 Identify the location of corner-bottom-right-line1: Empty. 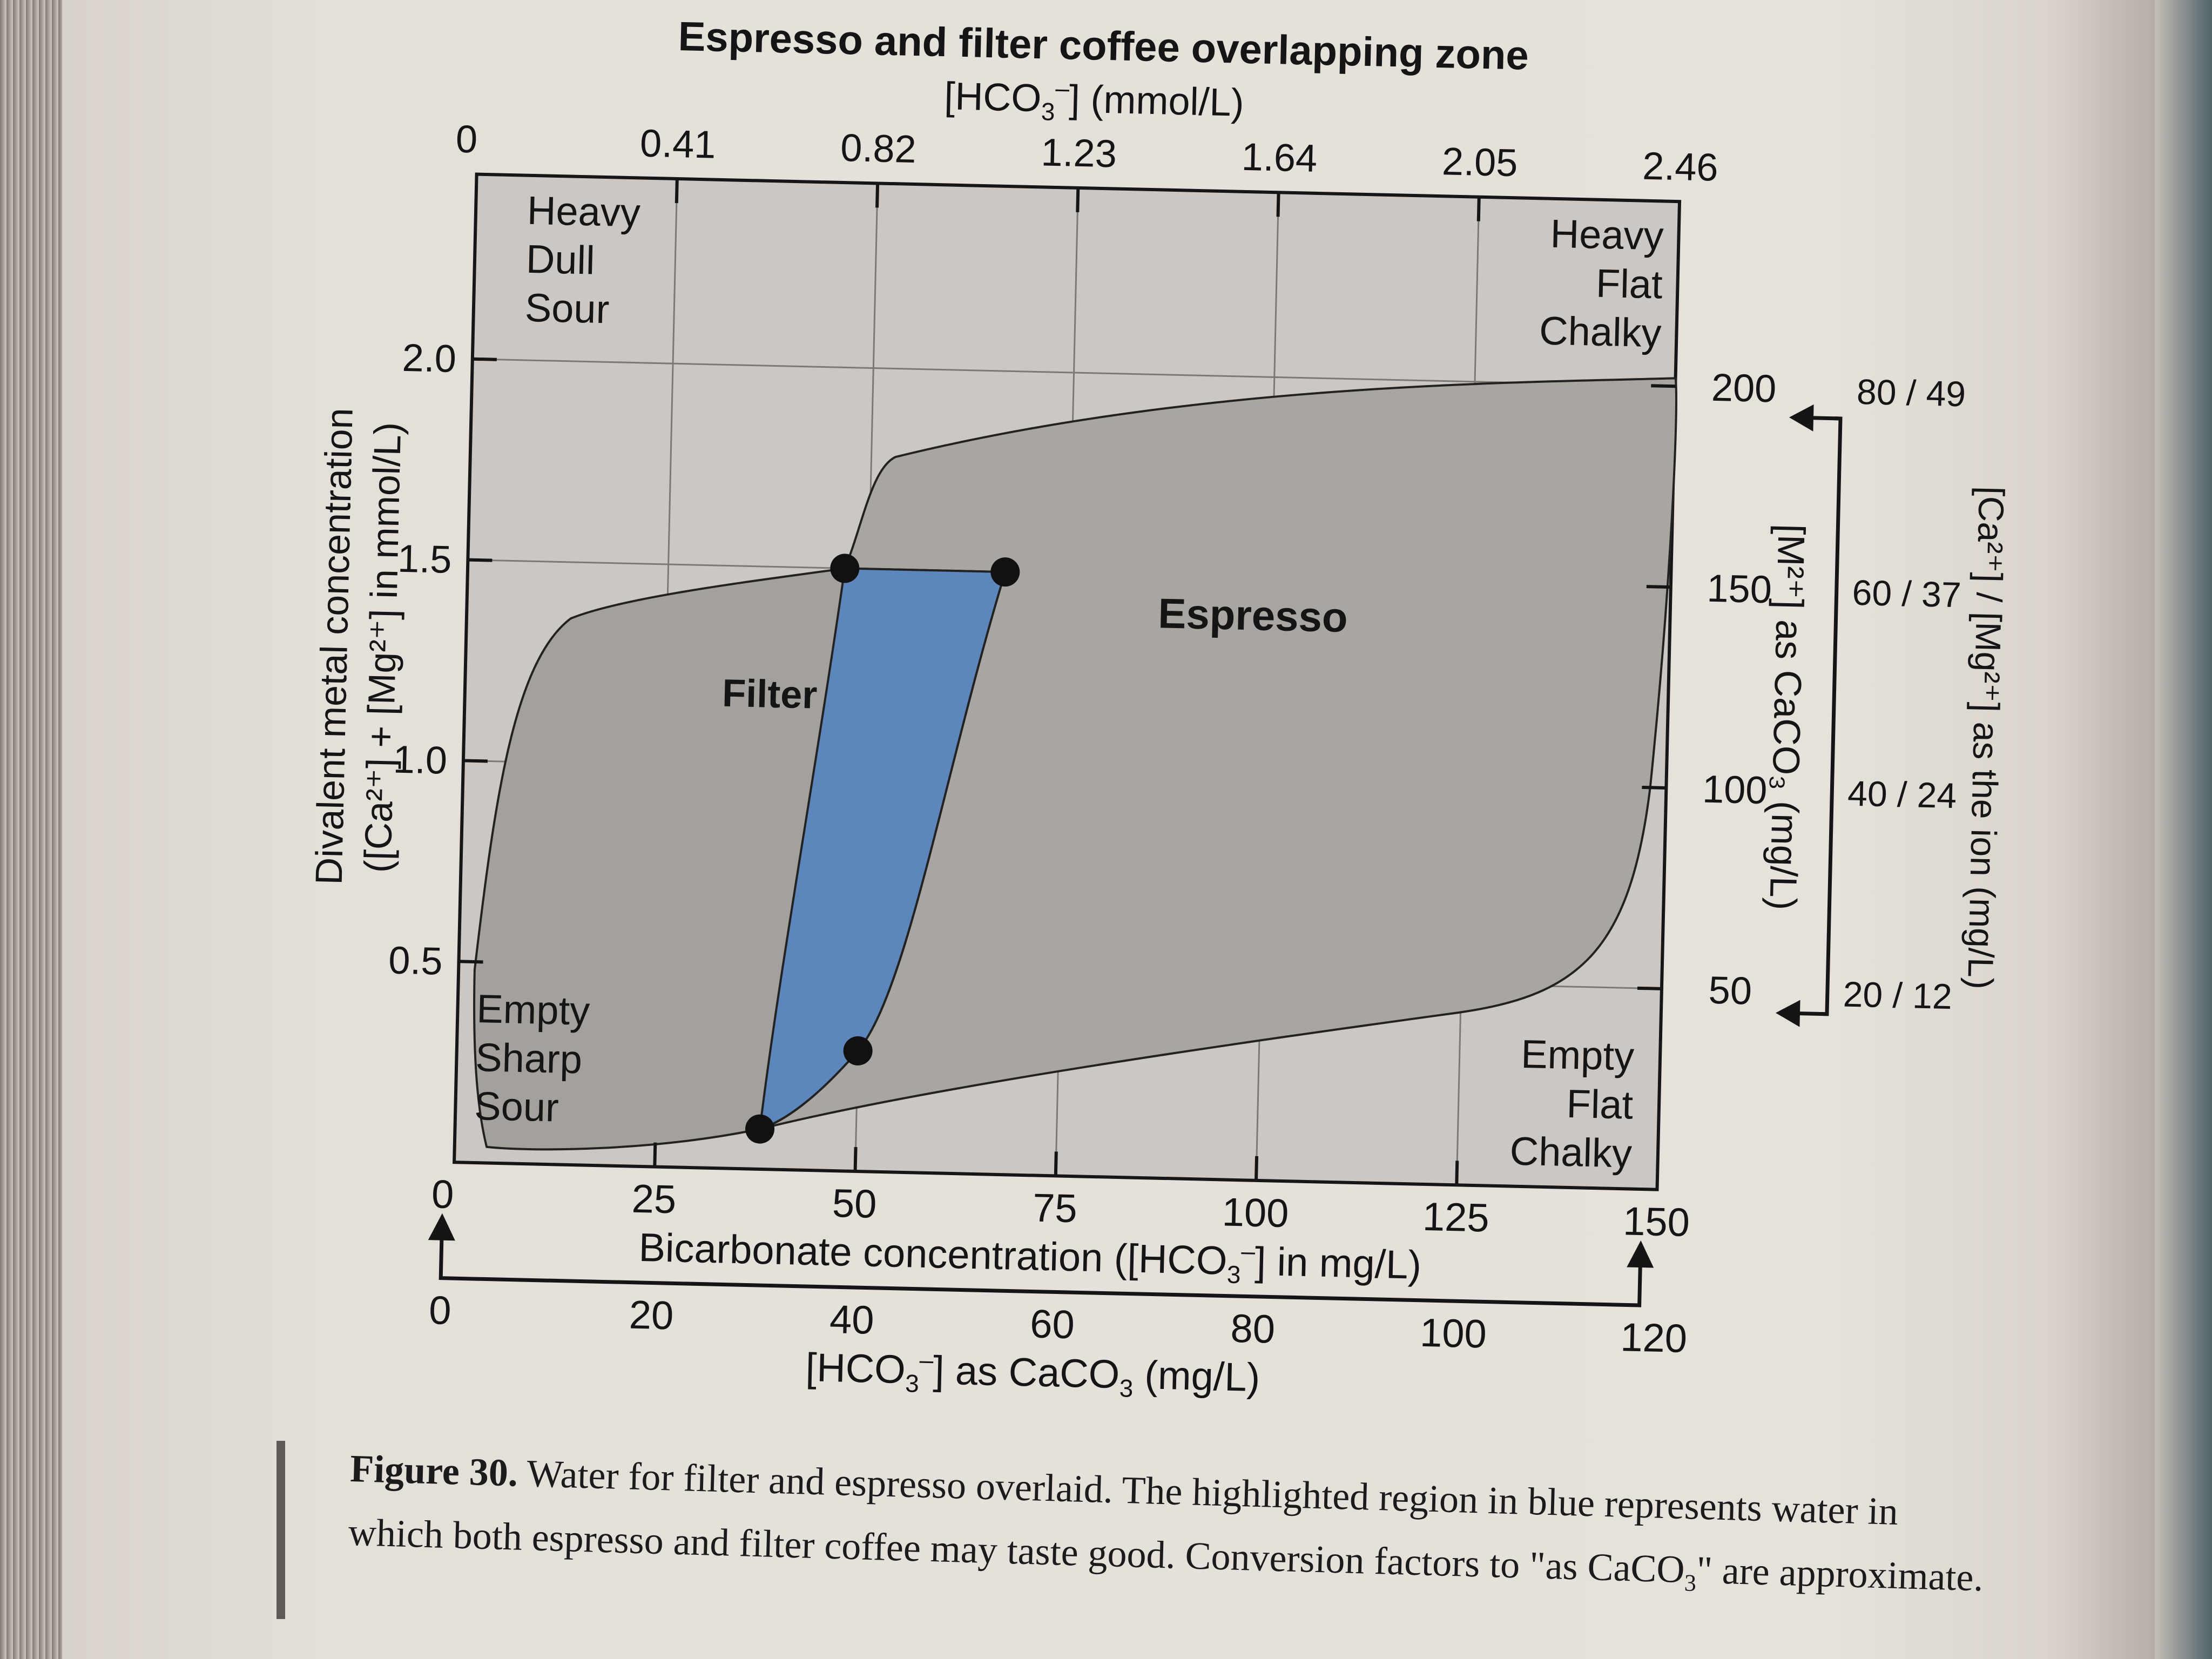
(1577, 1055).